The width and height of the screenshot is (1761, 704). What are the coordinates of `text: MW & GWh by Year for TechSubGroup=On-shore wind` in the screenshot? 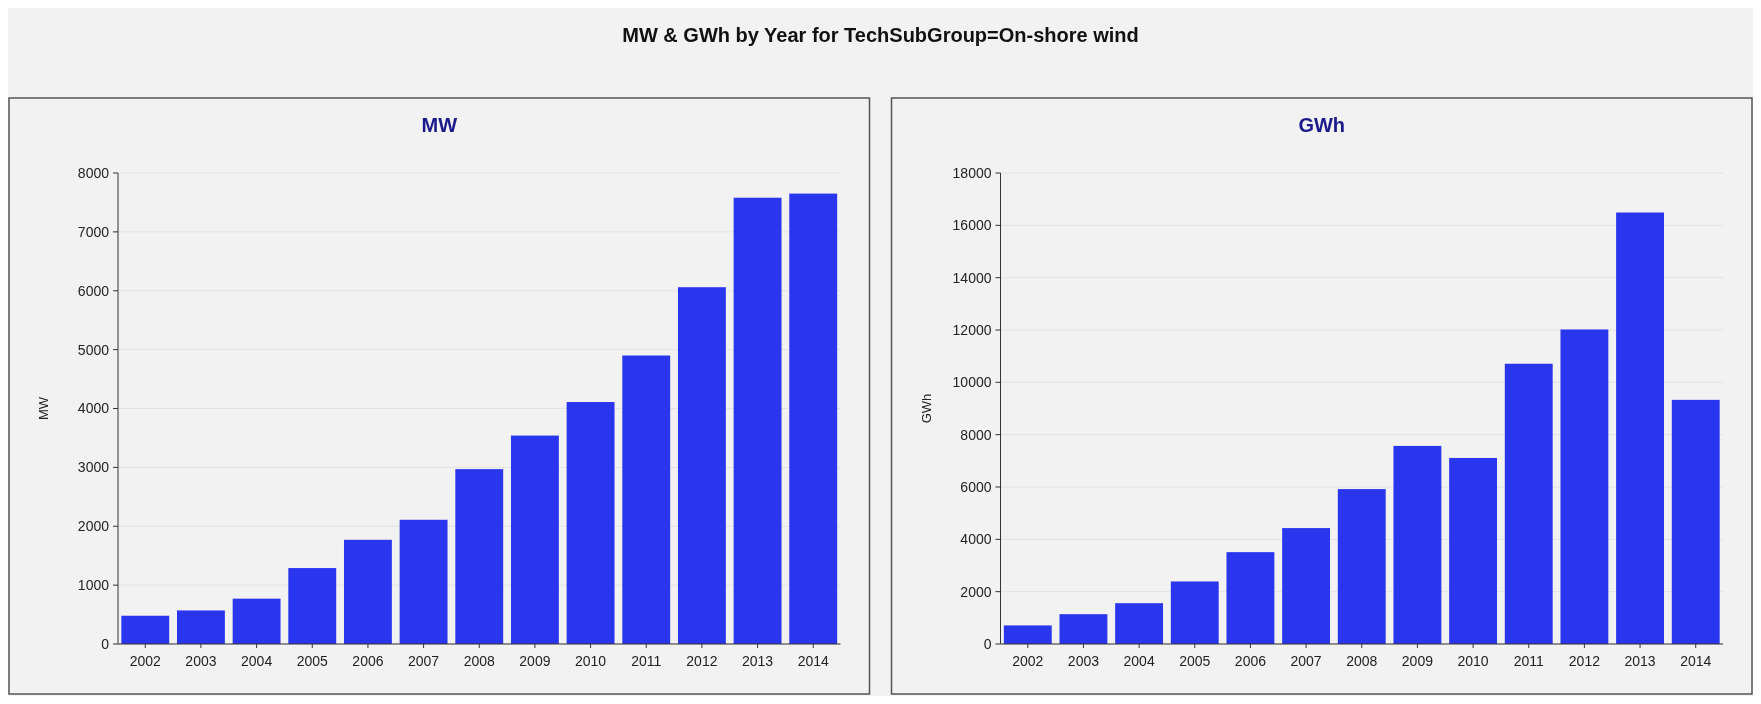 It's located at (880, 35).